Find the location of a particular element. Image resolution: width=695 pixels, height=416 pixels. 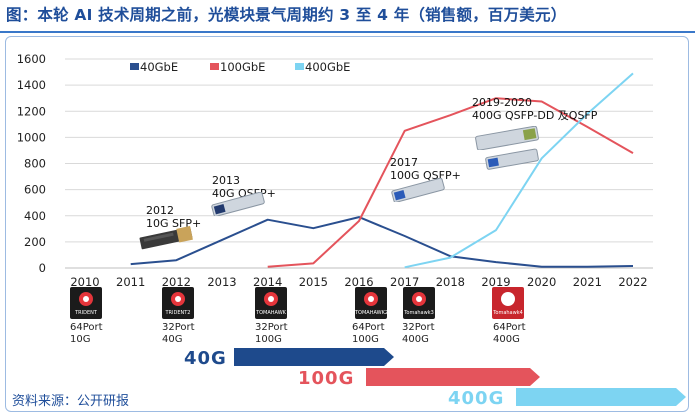

chip-tomahawk2: TOMAHAWK2 is located at coordinates (372, 303).